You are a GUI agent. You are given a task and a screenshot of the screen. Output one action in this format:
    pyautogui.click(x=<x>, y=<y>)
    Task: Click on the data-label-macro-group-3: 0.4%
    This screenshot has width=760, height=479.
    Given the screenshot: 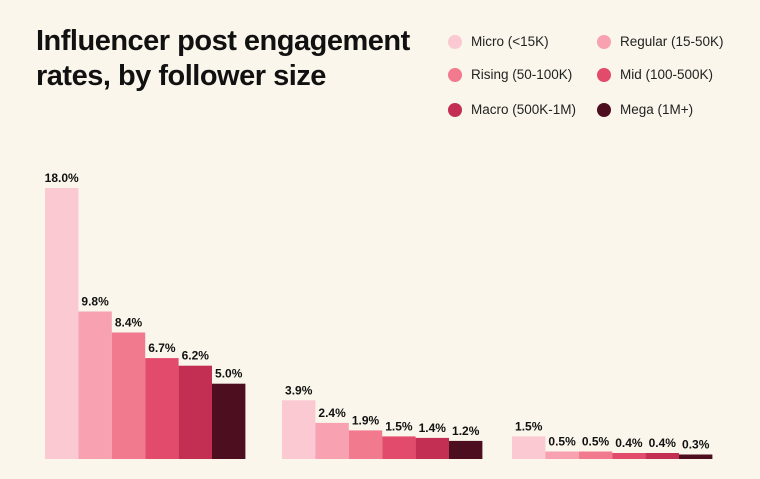 What is the action you would take?
    pyautogui.click(x=663, y=443)
    